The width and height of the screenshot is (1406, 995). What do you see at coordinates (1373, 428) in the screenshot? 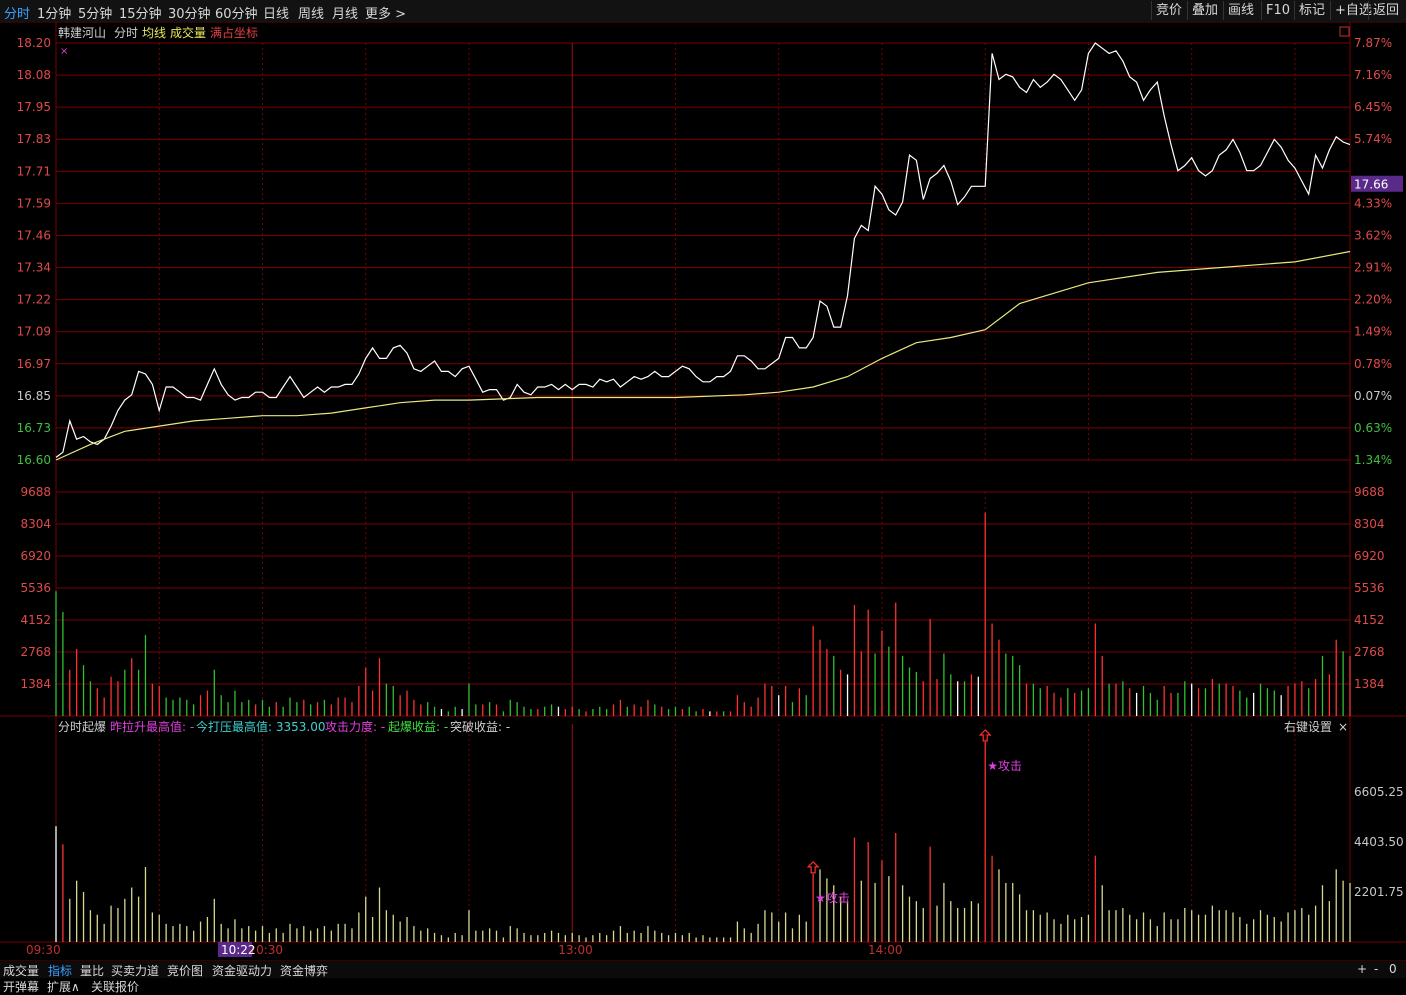
I see `pct-tick-label: 0.63%` at bounding box center [1373, 428].